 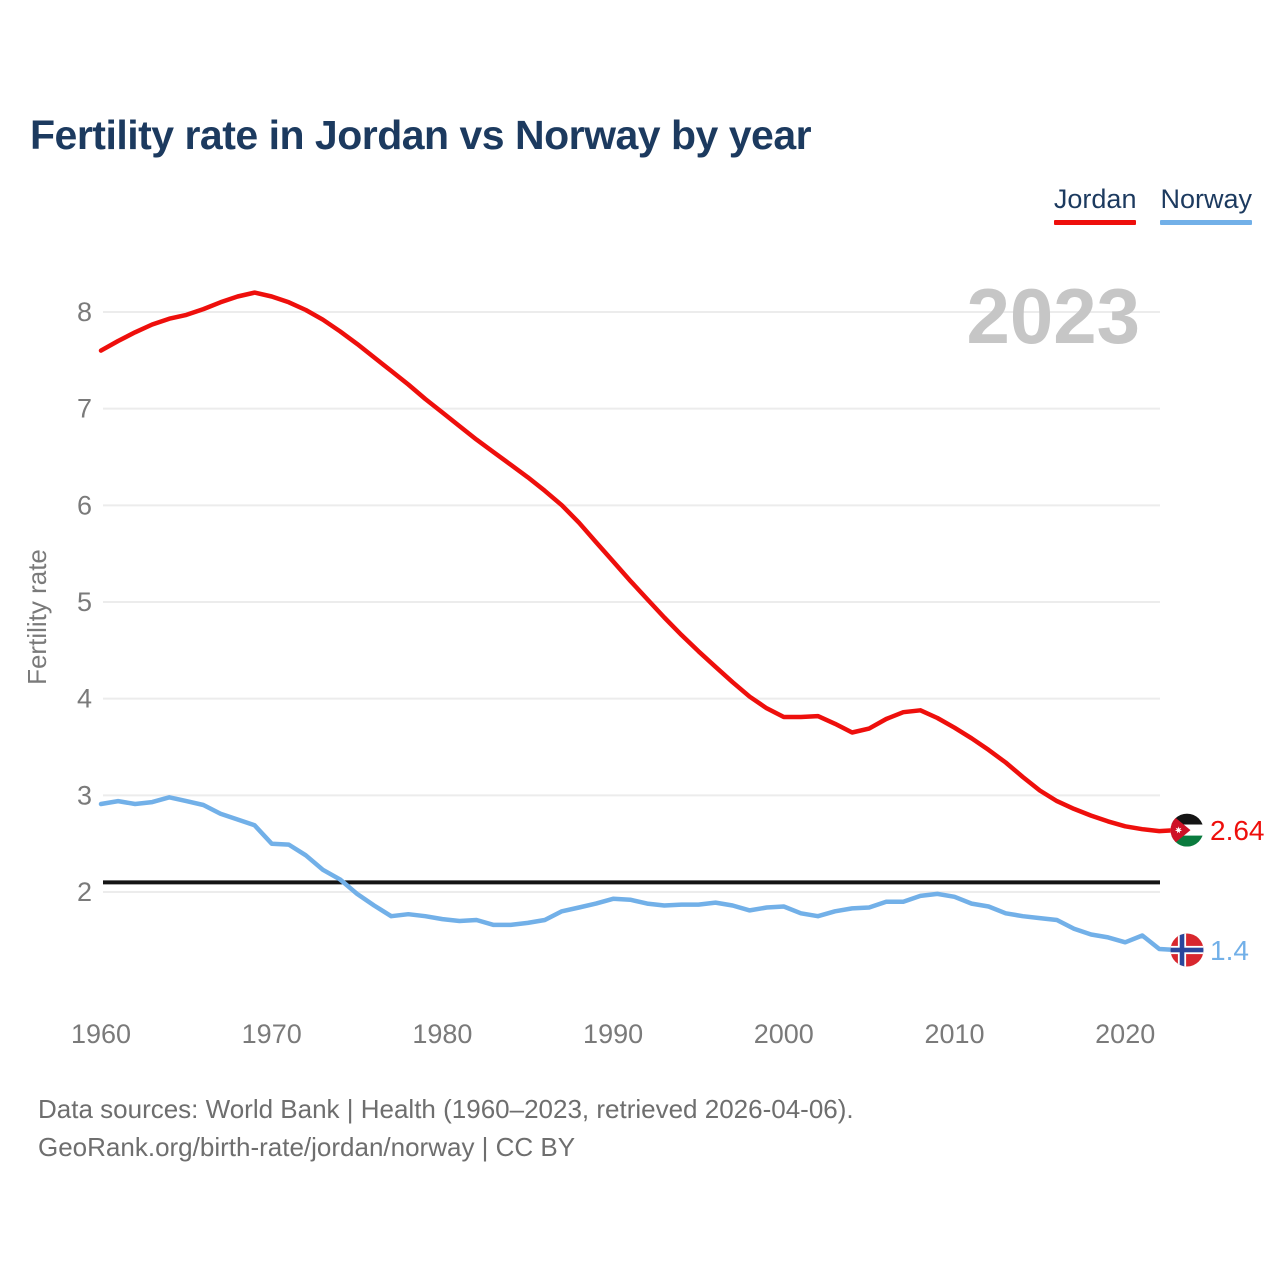 What do you see at coordinates (1229, 950) in the screenshot?
I see `norway-end-value: 1.4` at bounding box center [1229, 950].